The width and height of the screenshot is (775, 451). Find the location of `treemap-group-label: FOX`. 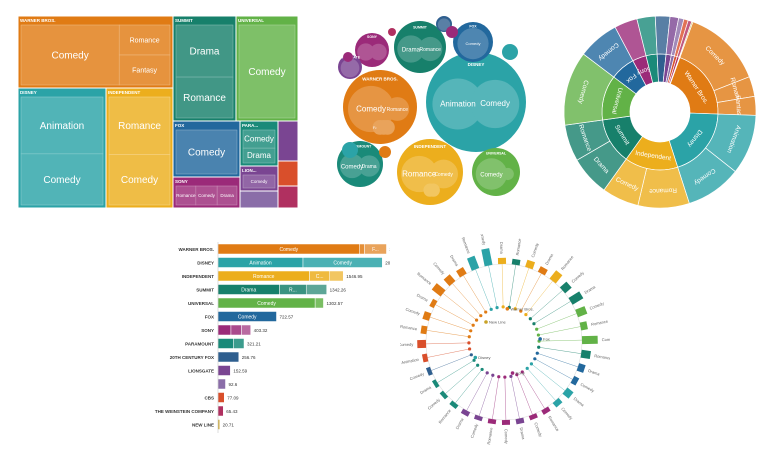

treemap-group-label: FOX is located at coordinates (179, 125).